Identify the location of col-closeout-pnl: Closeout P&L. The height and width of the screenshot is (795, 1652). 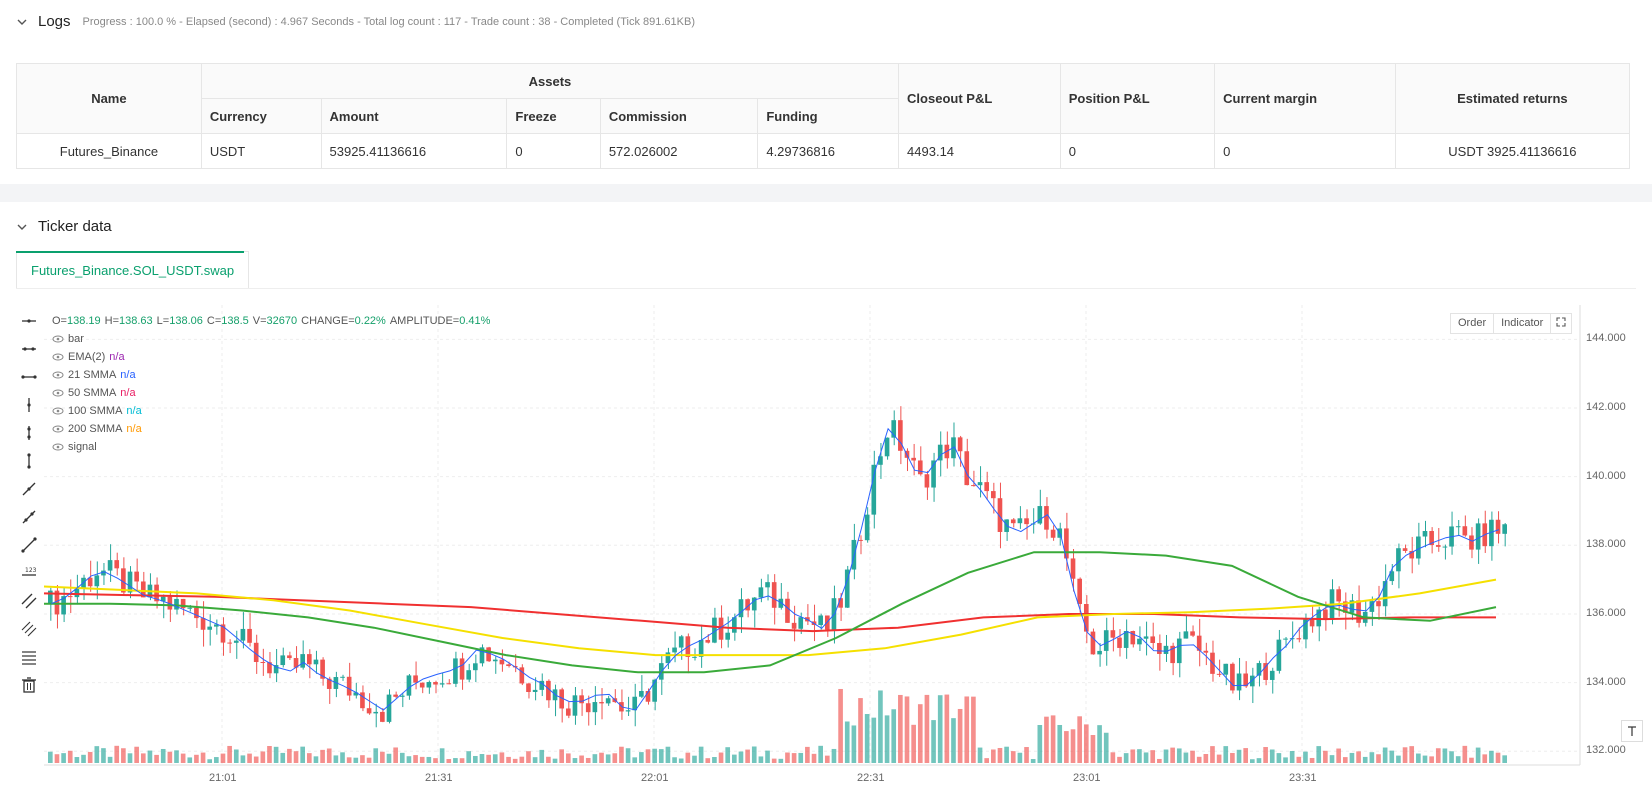
(979, 98).